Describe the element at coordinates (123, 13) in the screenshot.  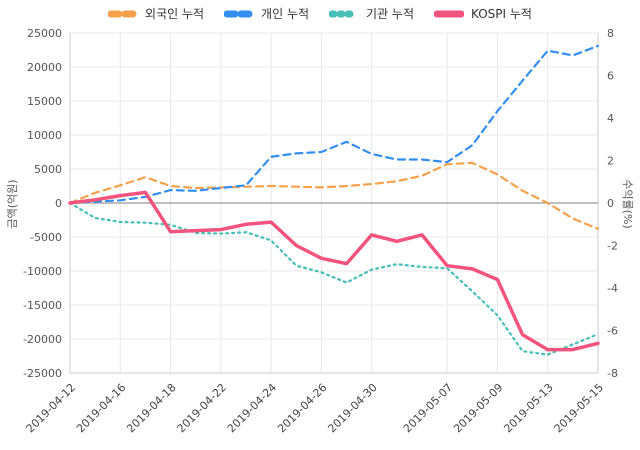
I see `foreign-line-swatch-icon` at that location.